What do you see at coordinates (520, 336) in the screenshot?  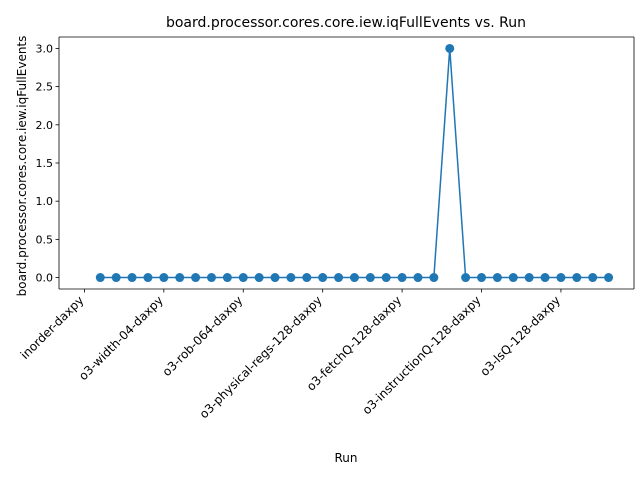 I see `x-tick-label: o3-lsQ-128-daxpy` at bounding box center [520, 336].